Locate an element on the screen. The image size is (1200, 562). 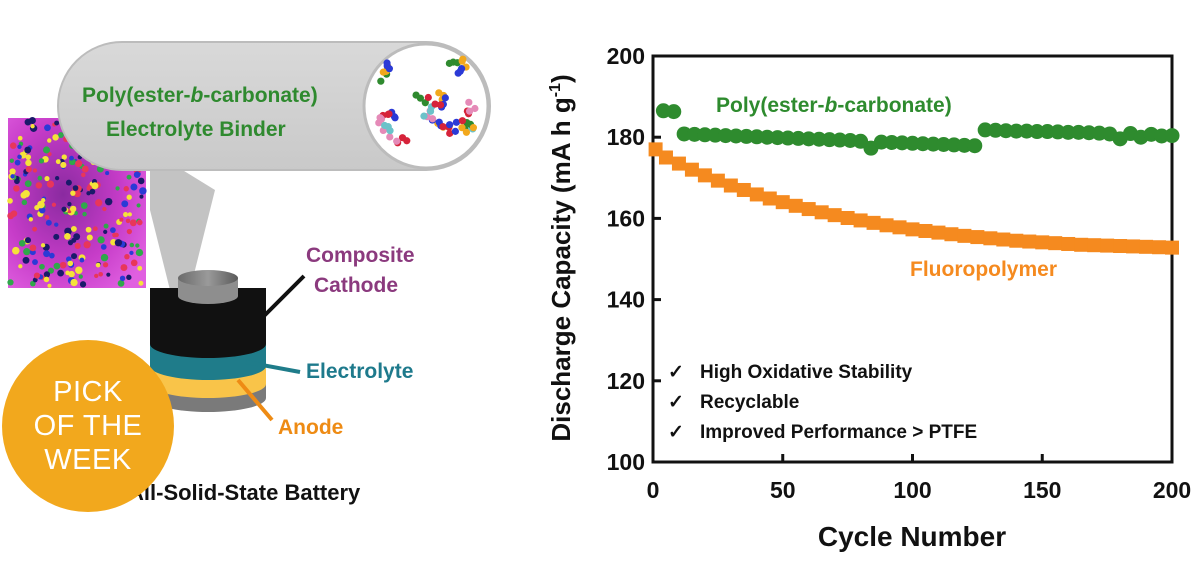
x-tick-label: 150 is located at coordinates (1042, 490).